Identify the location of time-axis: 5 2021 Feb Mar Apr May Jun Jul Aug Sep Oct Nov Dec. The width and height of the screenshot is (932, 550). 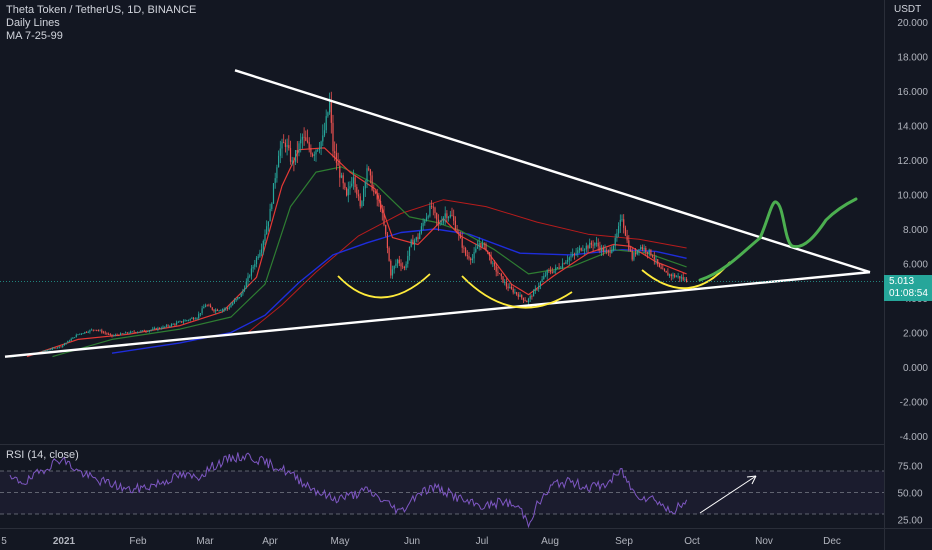
(421, 541).